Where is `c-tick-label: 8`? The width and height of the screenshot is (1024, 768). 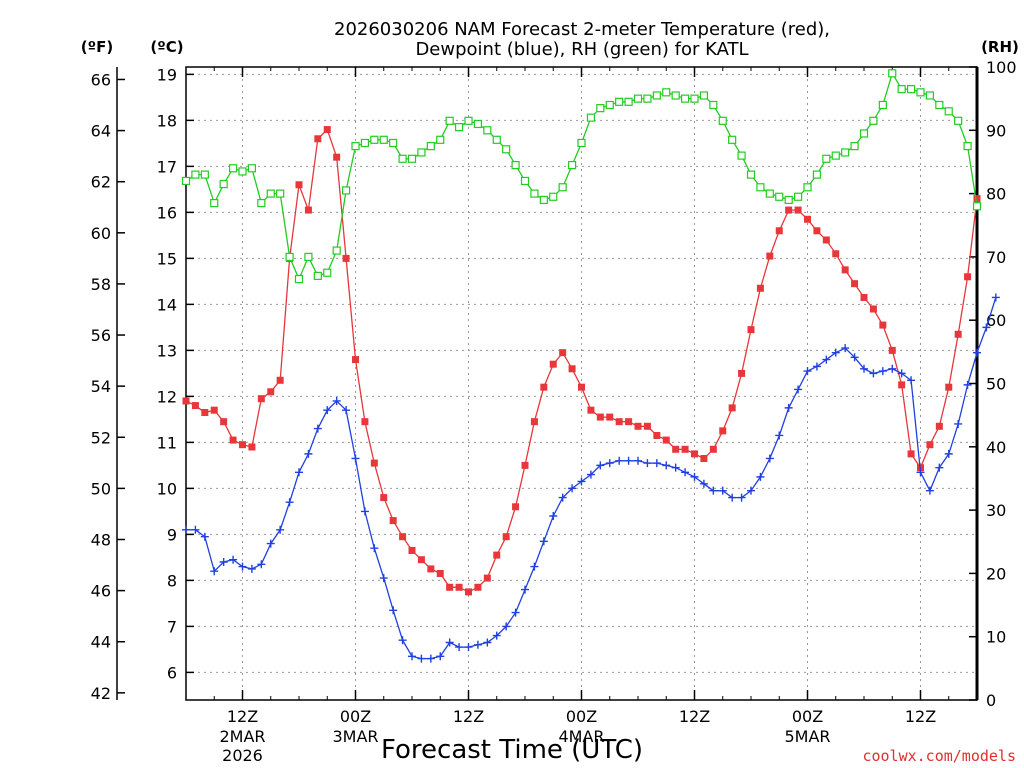 c-tick-label: 8 is located at coordinates (172, 580).